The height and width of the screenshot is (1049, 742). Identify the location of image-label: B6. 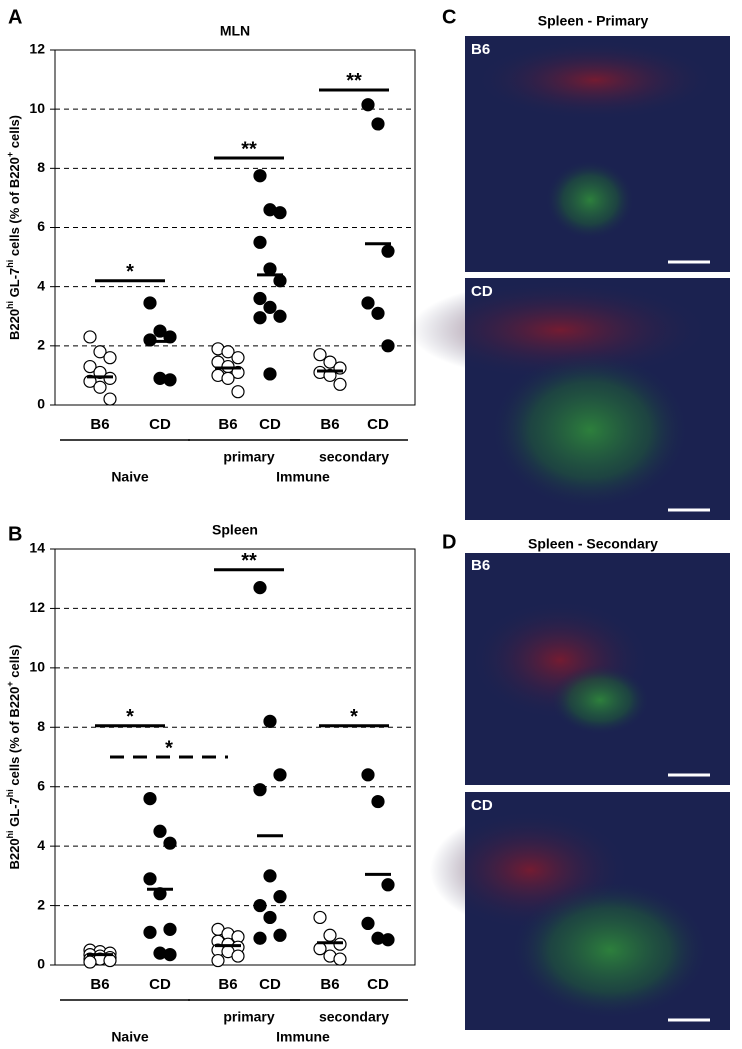
(480, 565).